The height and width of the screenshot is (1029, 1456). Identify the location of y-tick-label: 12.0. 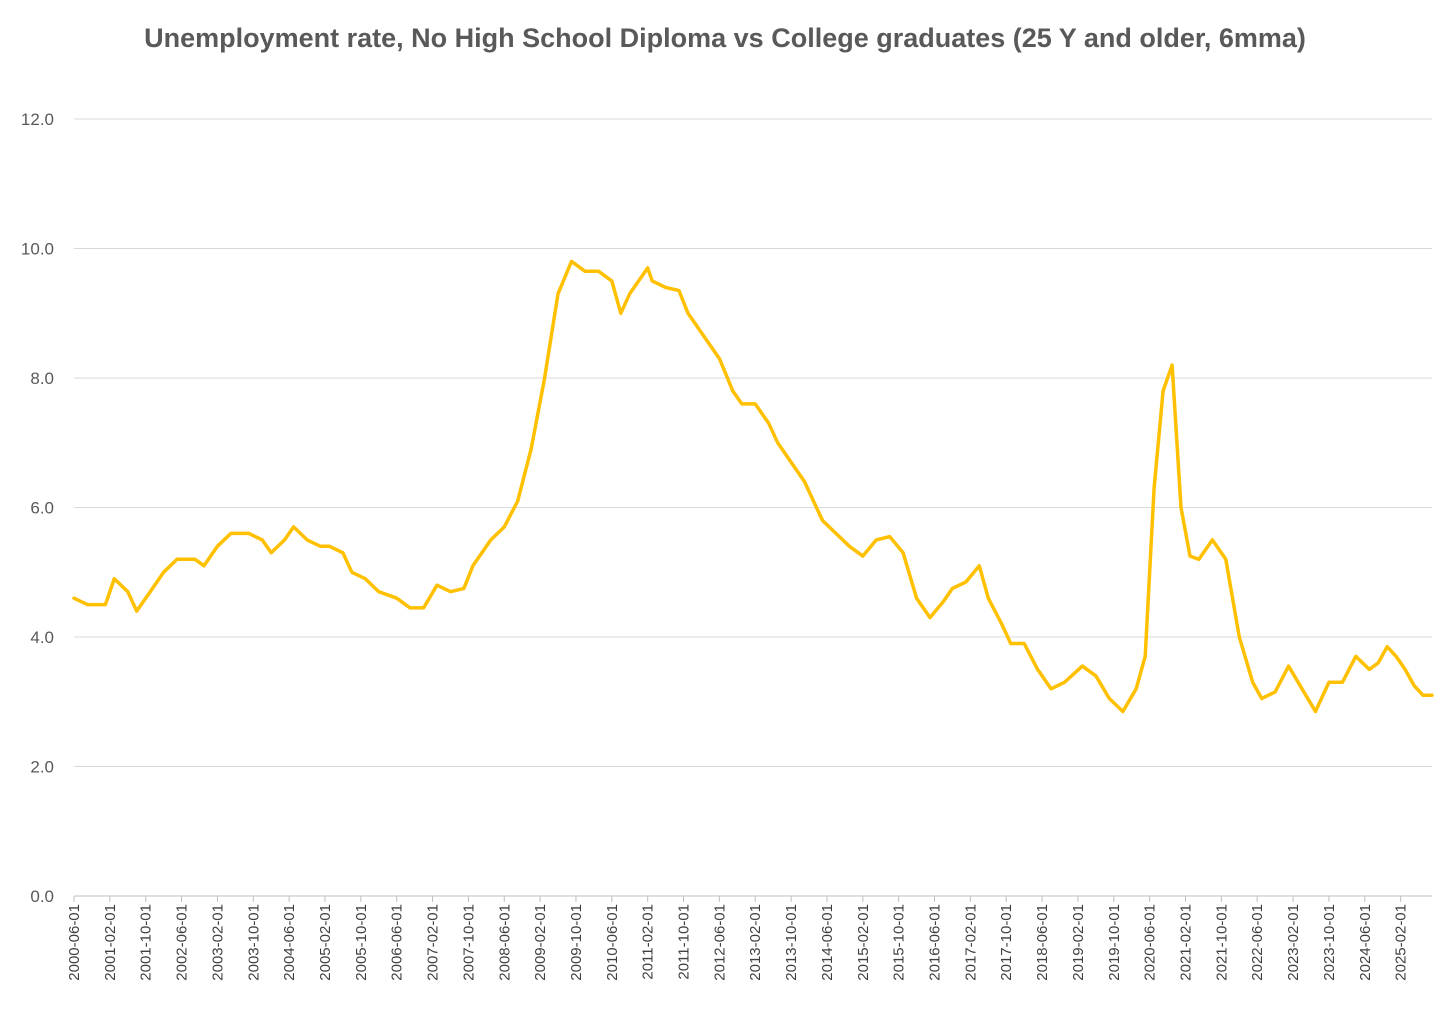
(37, 119).